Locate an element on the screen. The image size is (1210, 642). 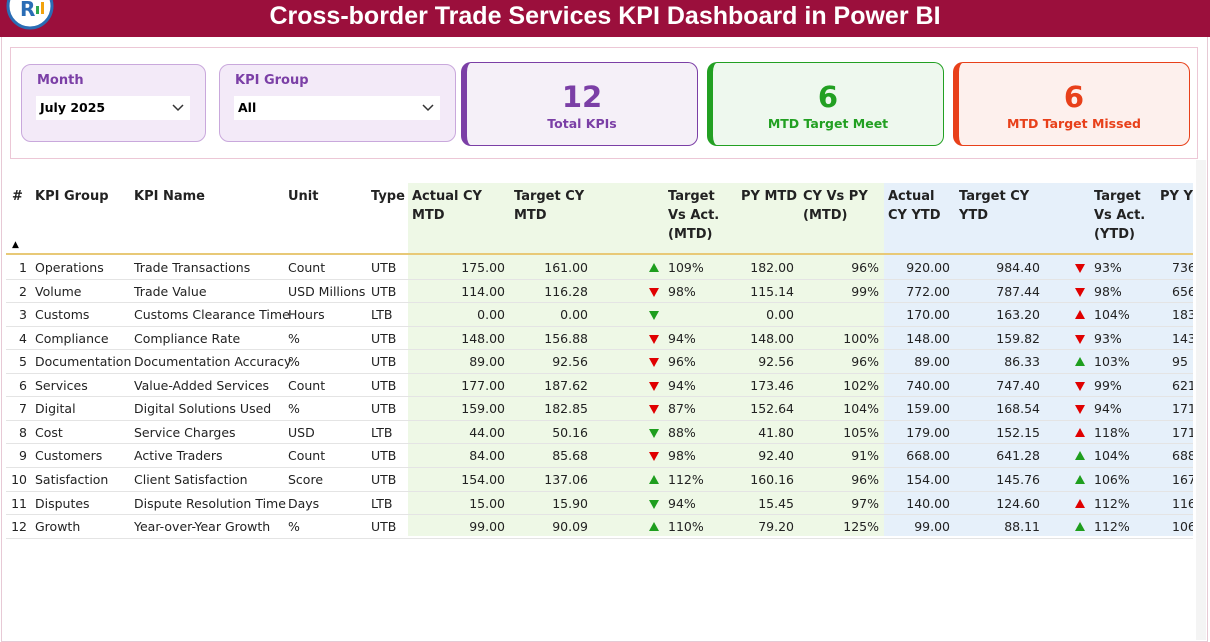
column-header: Target Vs Act. (MTD) is located at coordinates (694, 215).